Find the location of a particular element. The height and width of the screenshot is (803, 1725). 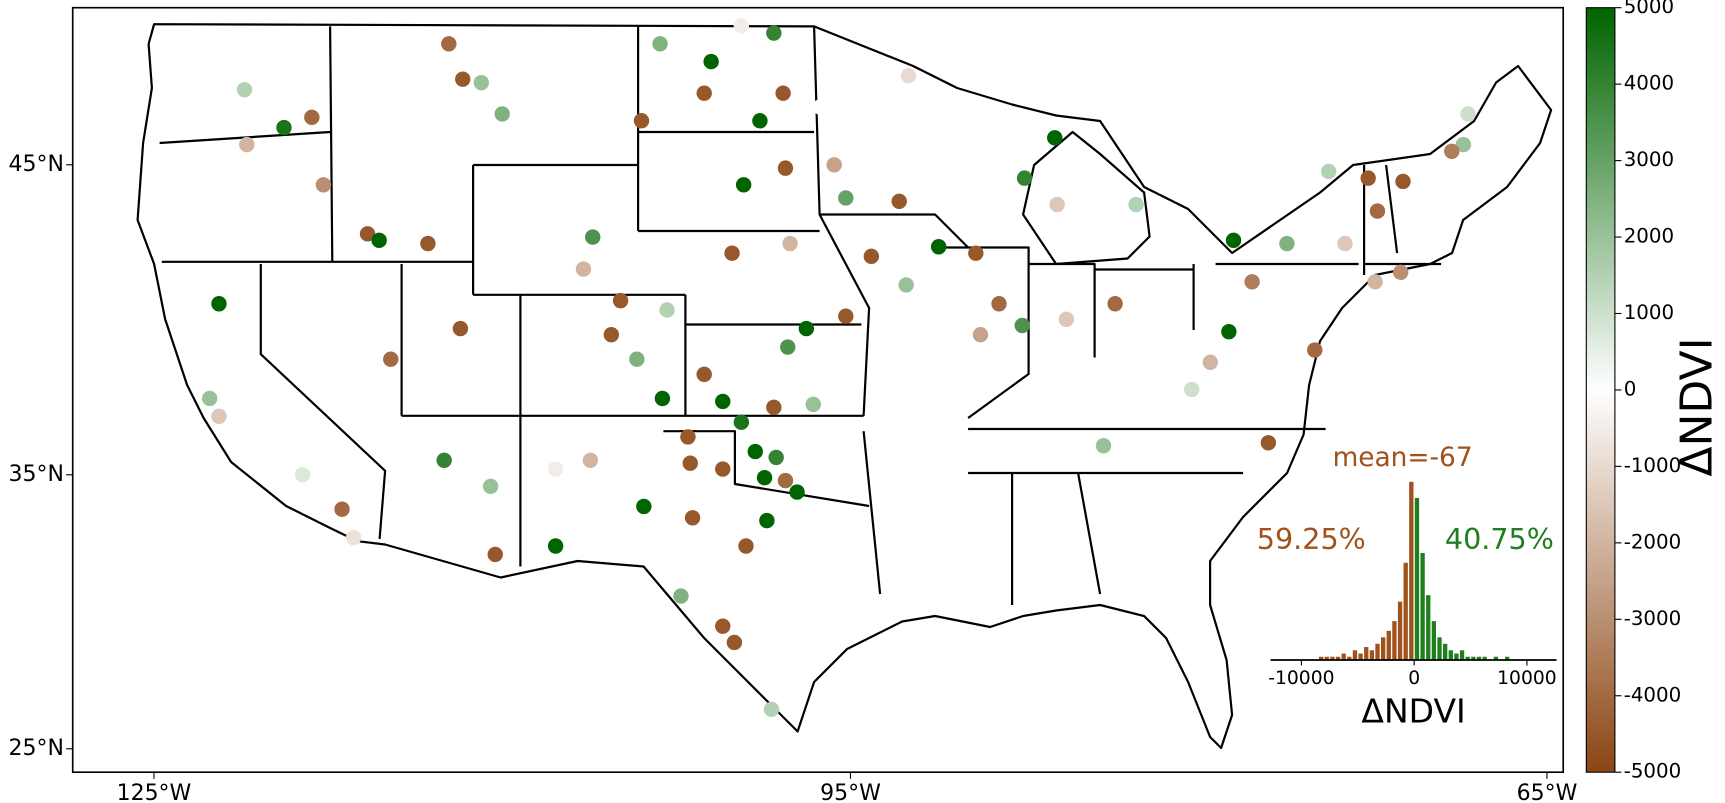

y-tick-label: 25°N is located at coordinates (35, 748).